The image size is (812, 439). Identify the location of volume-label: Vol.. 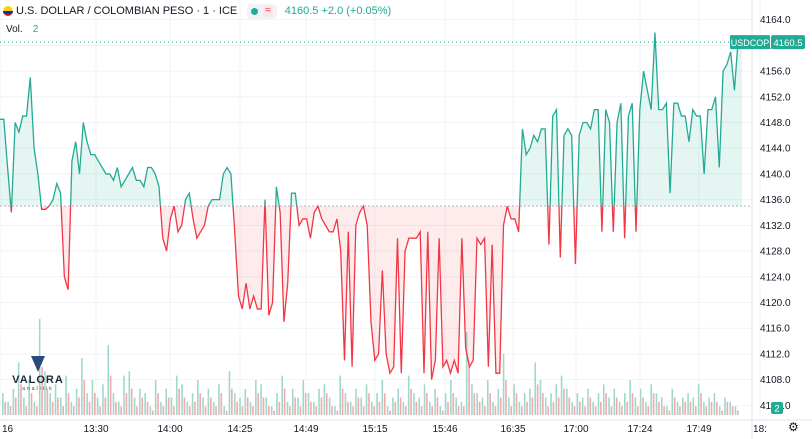
(14, 29).